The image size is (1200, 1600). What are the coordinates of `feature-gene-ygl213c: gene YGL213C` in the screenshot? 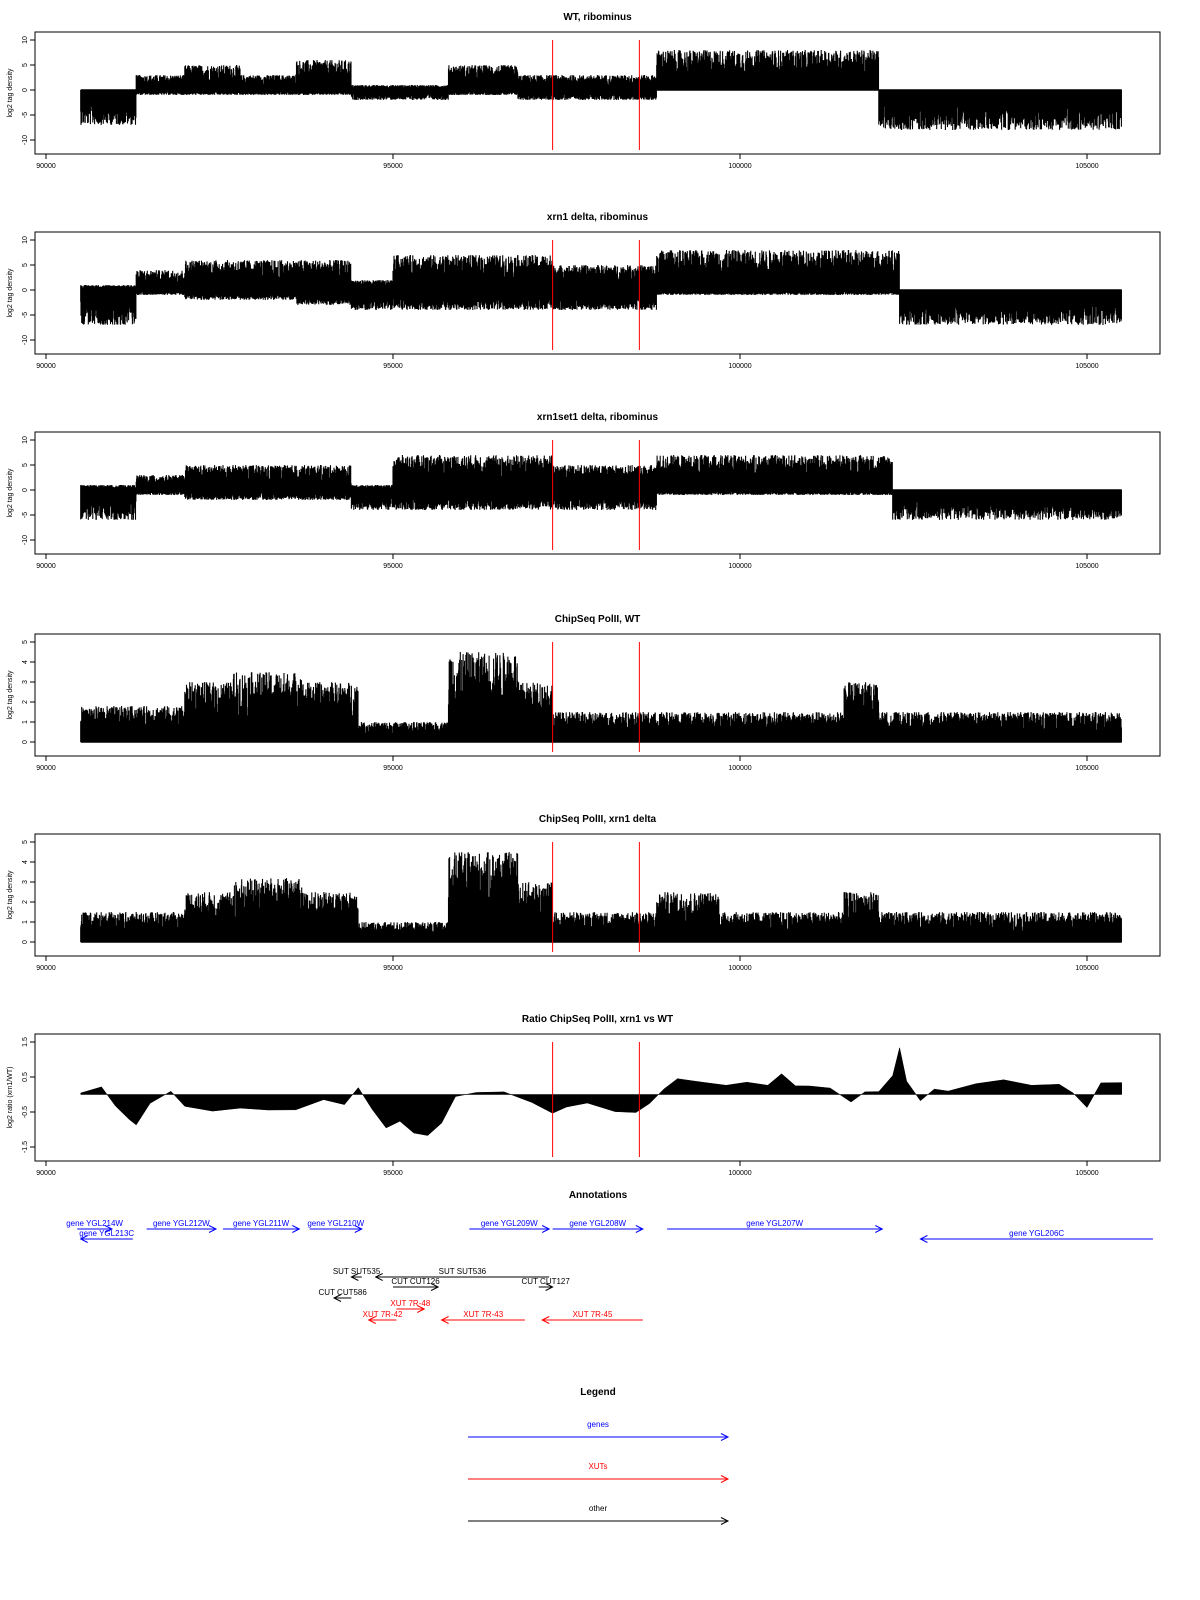 It's located at (106, 1236).